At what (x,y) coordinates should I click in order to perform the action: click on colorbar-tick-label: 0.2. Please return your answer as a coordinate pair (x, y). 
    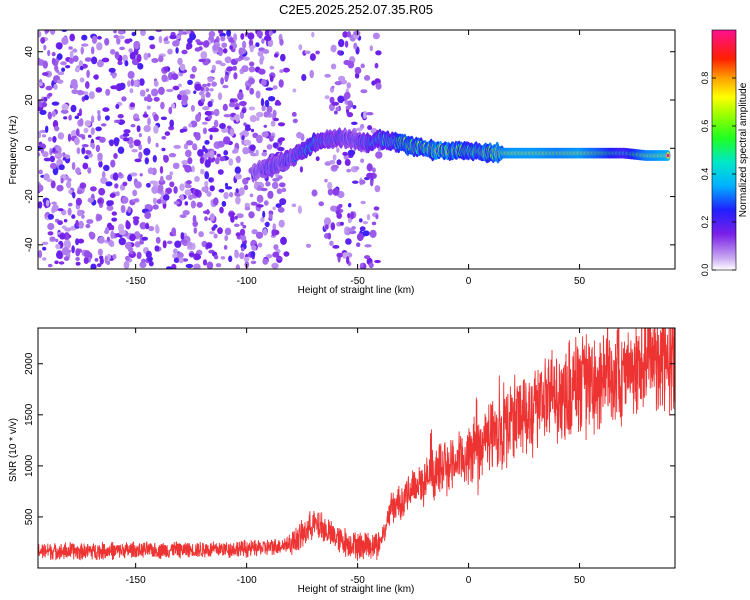
    Looking at the image, I should click on (705, 222).